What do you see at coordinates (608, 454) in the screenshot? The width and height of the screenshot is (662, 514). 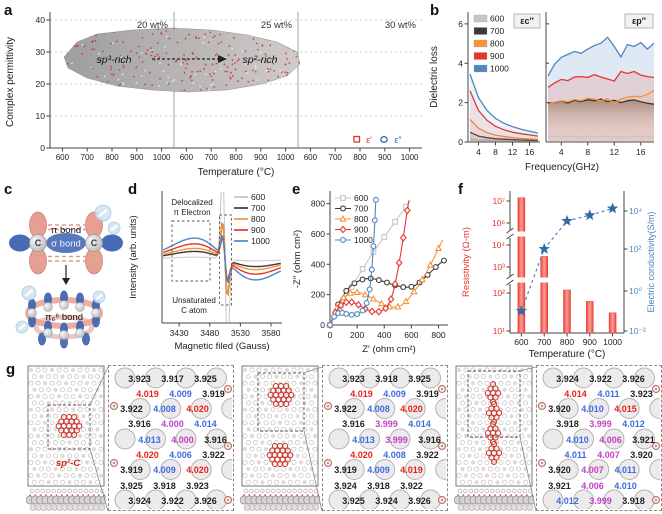 I see `bond-length-row: 4.011 4.007 3.920` at bounding box center [608, 454].